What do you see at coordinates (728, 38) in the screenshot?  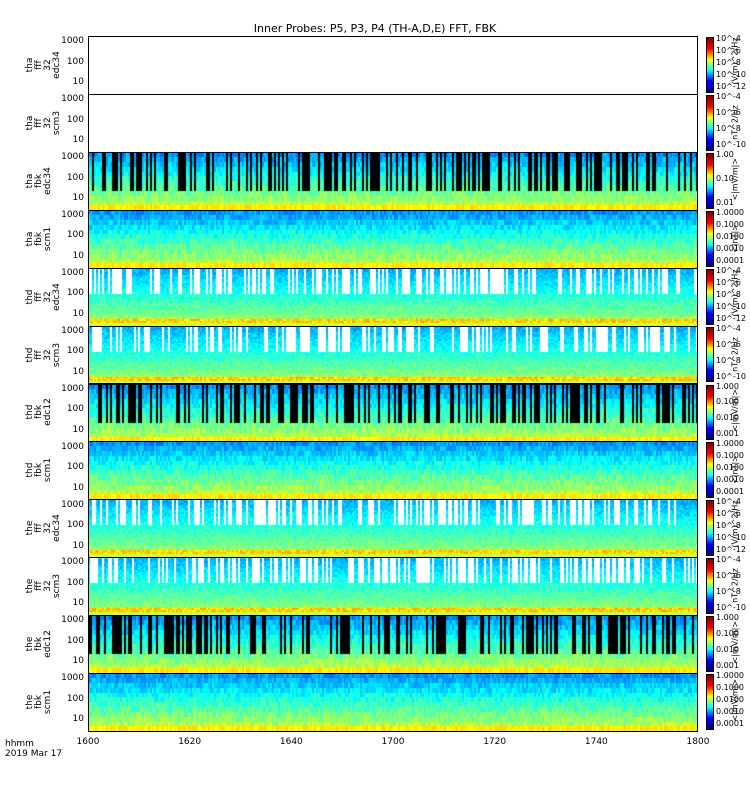 I see `panel-1-cbar-tick-1: 10^-4` at bounding box center [728, 38].